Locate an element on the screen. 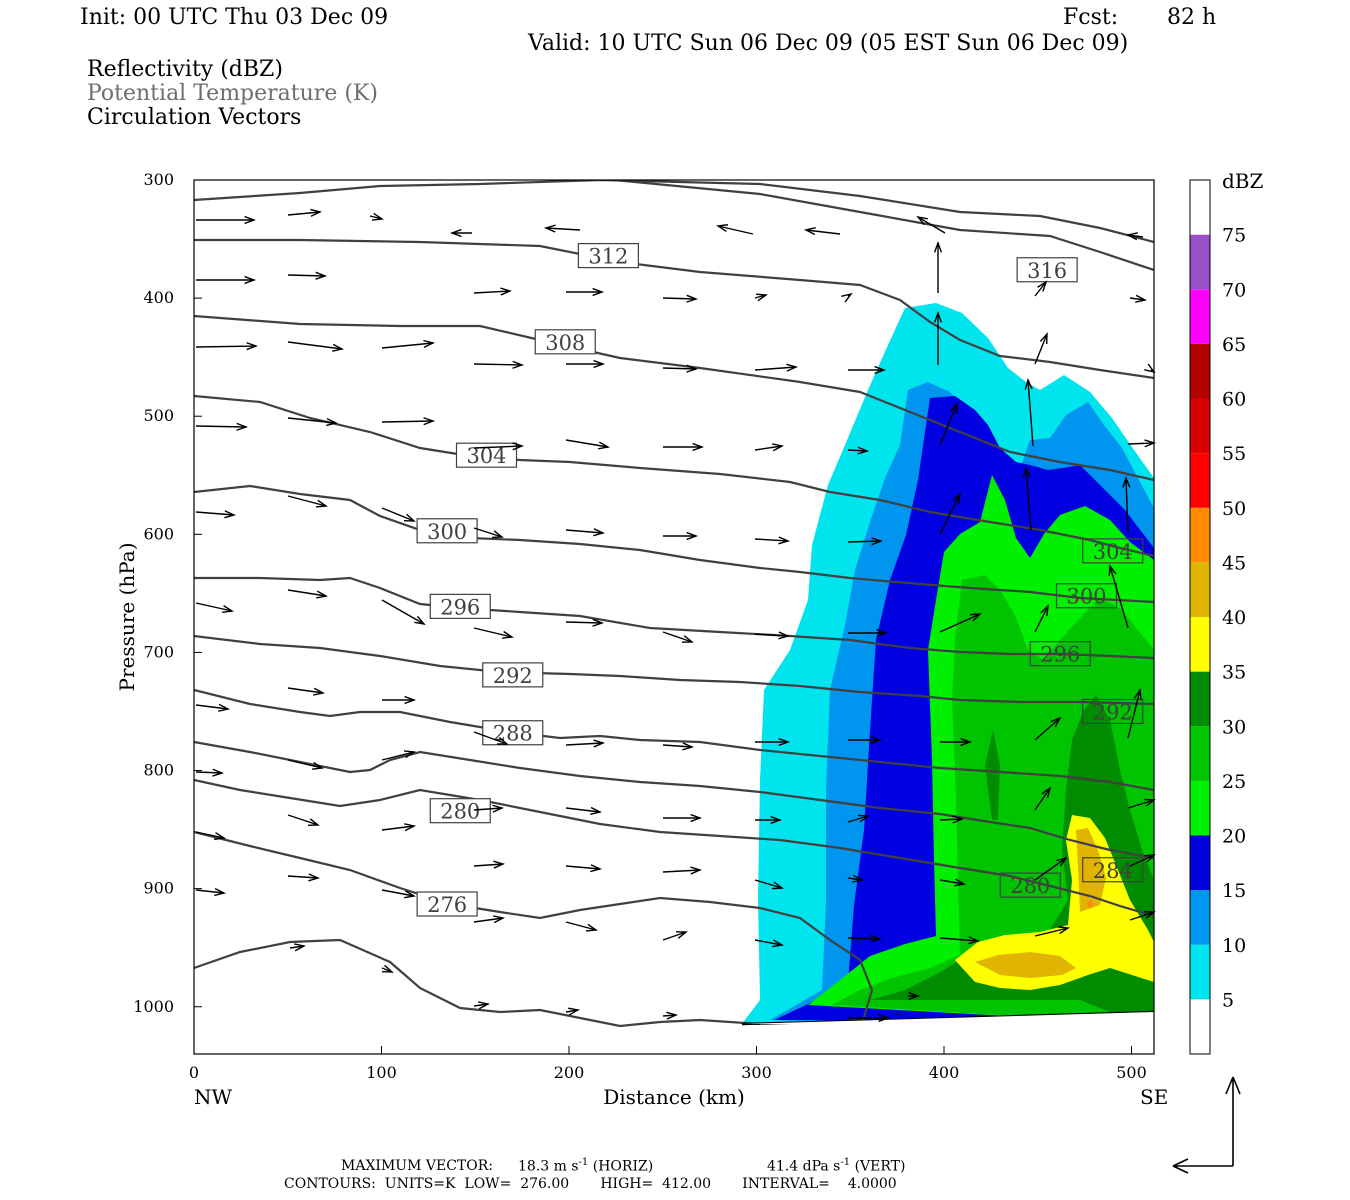  y-tick-label: 700 is located at coordinates (158, 651).